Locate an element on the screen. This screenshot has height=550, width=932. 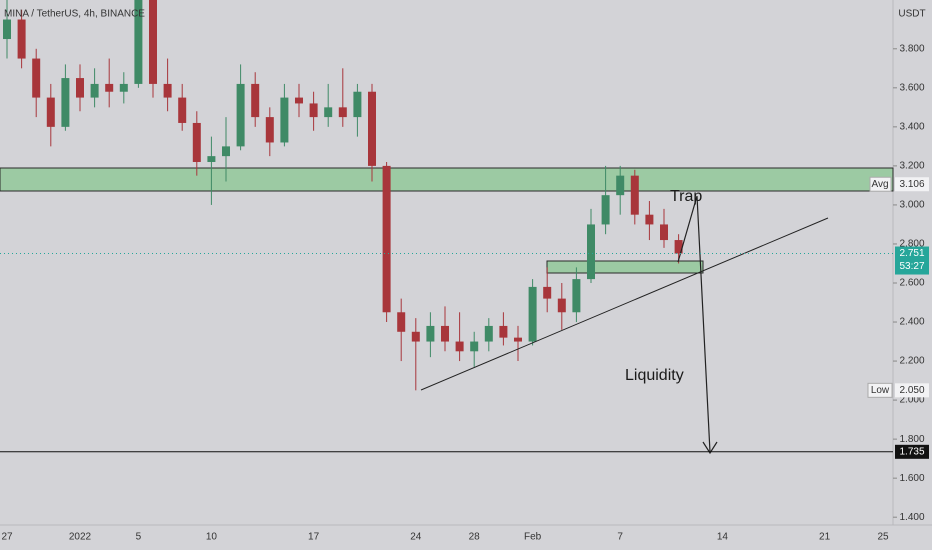
low-name-box is located at coordinates (880, 390).